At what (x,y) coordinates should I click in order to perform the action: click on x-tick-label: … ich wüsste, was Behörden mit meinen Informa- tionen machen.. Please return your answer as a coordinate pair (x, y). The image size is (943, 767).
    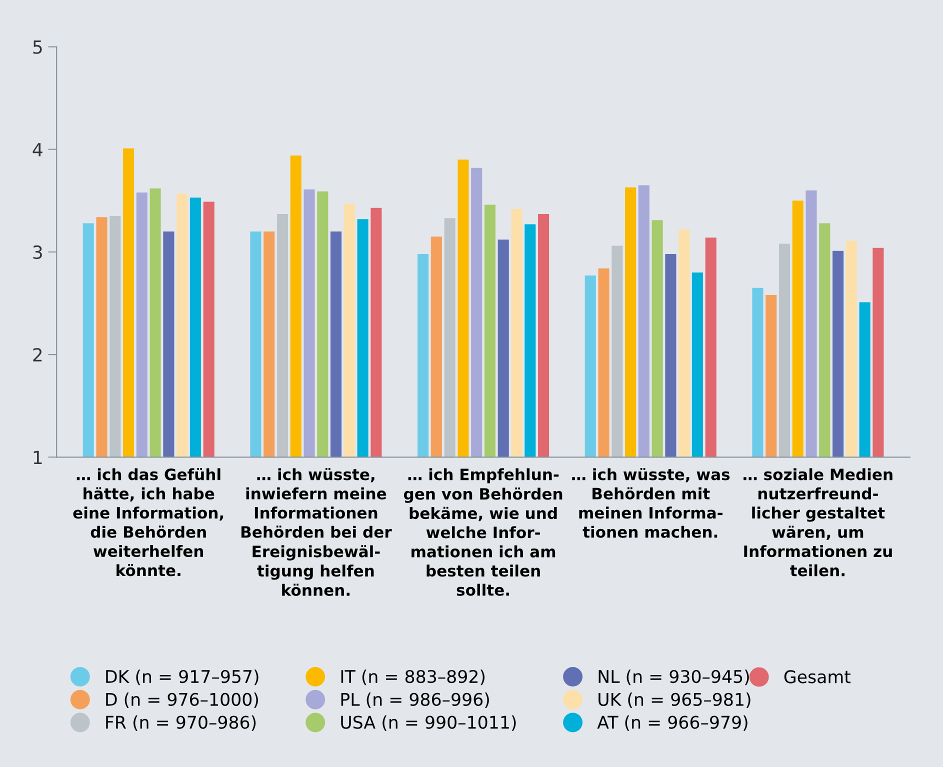
    Looking at the image, I should click on (651, 503).